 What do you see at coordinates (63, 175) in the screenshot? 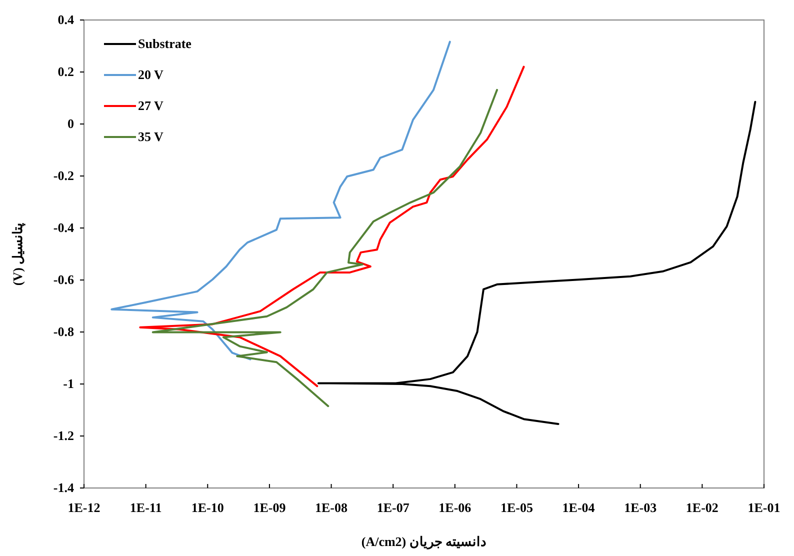
I see `y-tick-label: -0.2` at bounding box center [63, 175].